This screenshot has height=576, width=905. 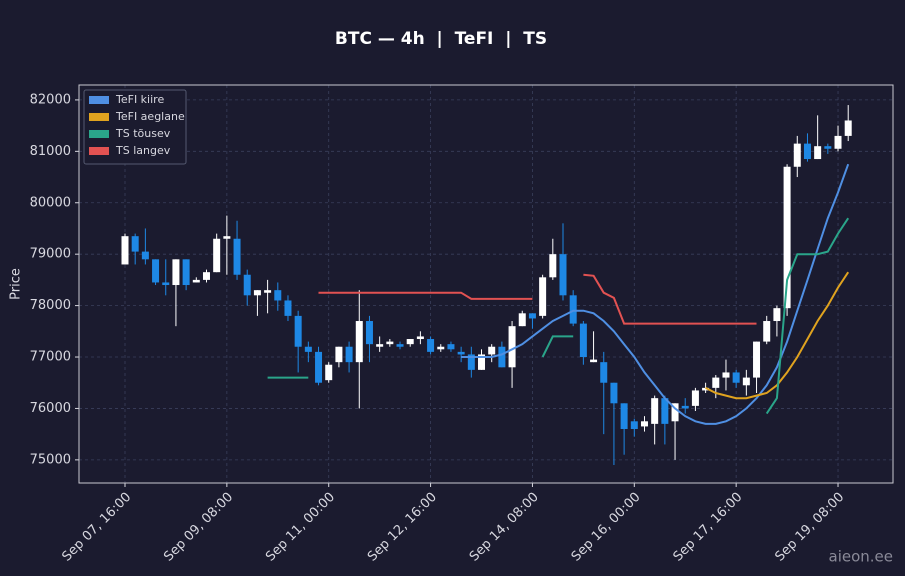 What do you see at coordinates (135, 127) in the screenshot?
I see `legend-box` at bounding box center [135, 127].